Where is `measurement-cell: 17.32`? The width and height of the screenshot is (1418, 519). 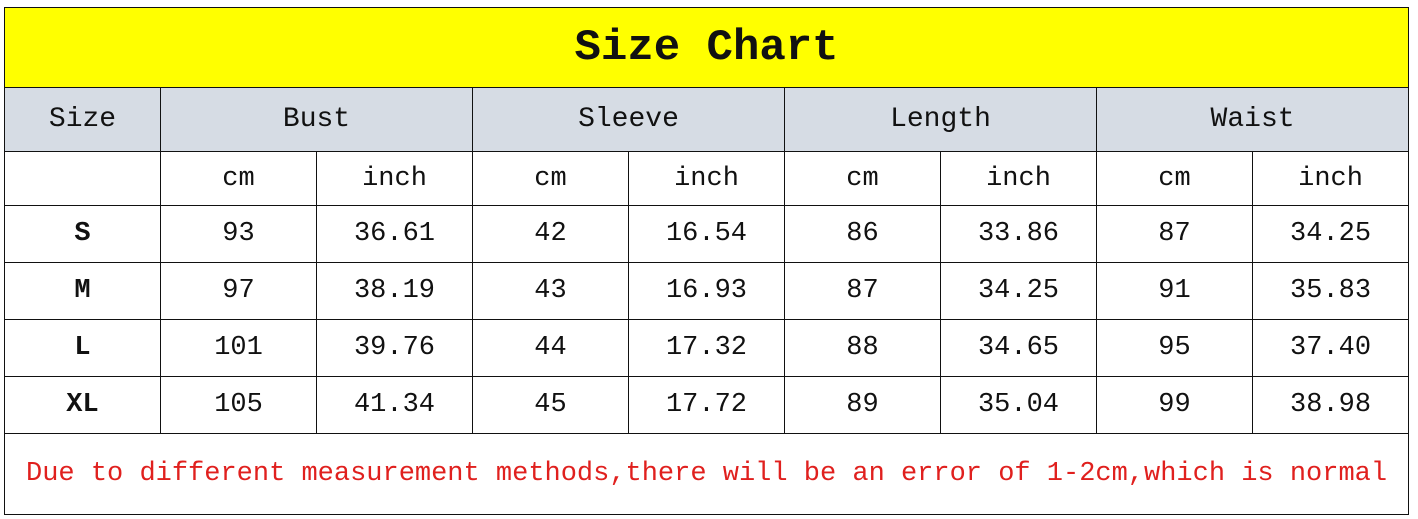 measurement-cell: 17.32 is located at coordinates (706, 348).